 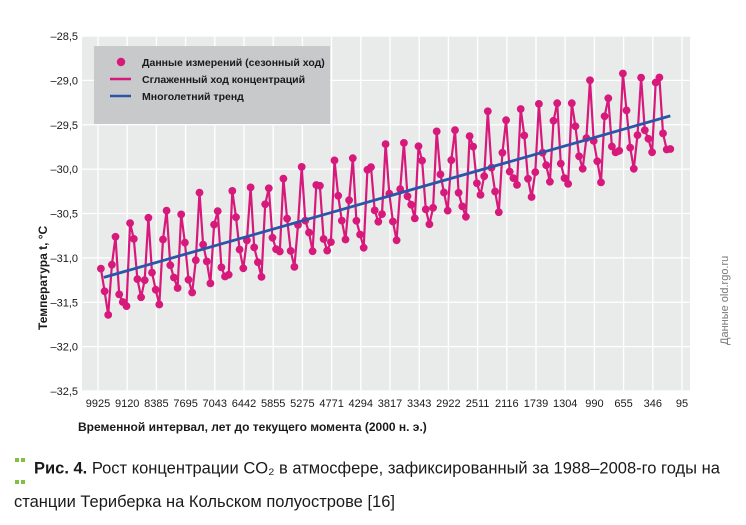 What do you see at coordinates (156, 404) in the screenshot?
I see `x-tick-label: 8385` at bounding box center [156, 404].